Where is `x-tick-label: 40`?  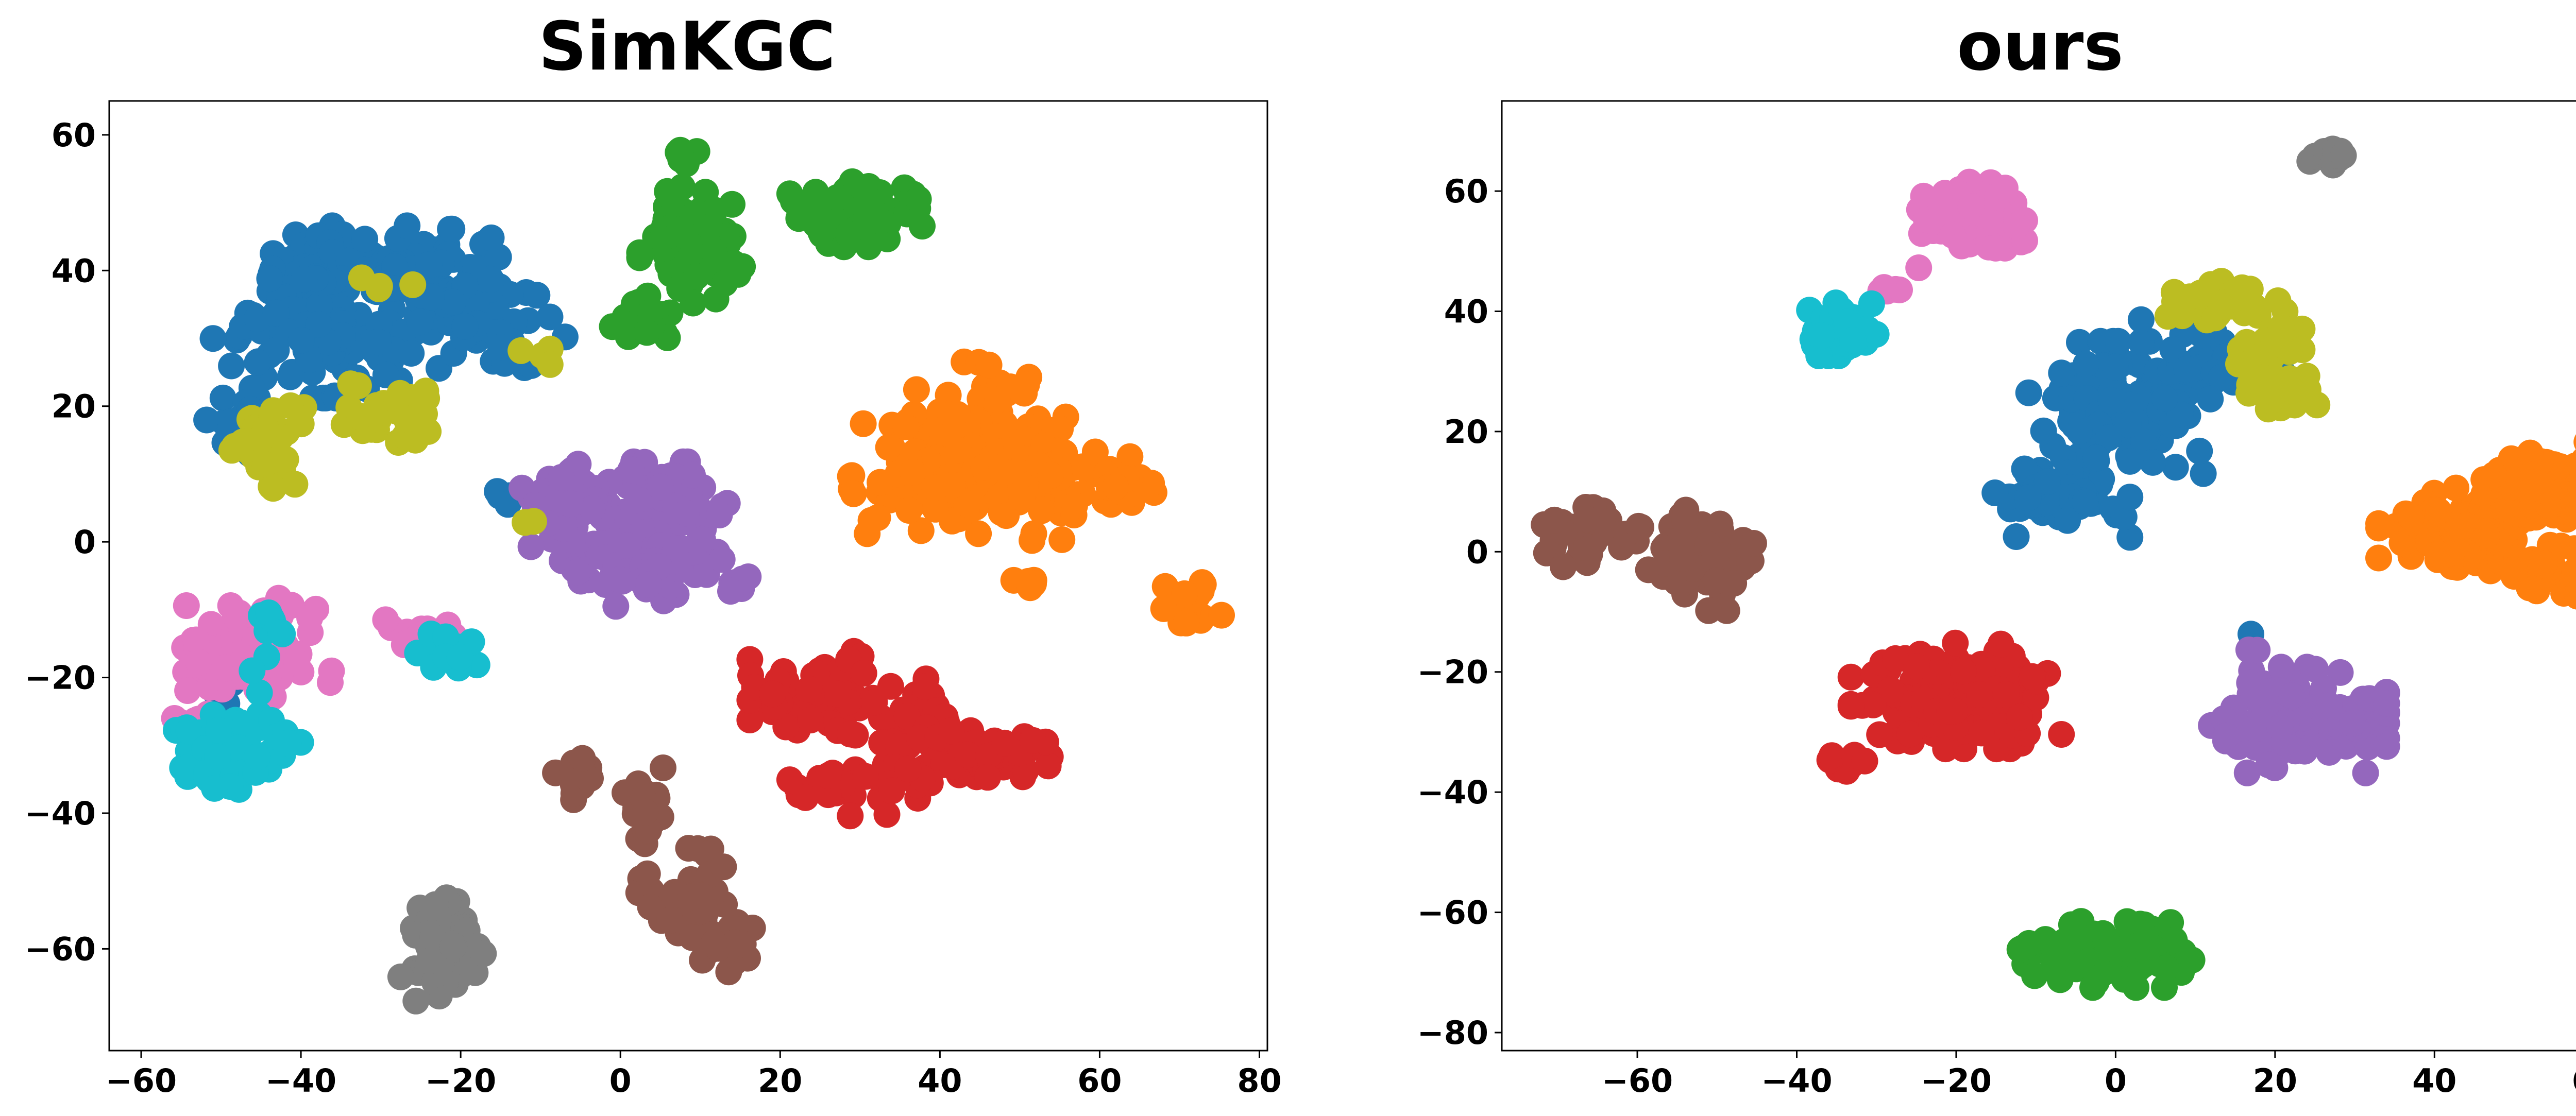 x-tick-label: 40 is located at coordinates (2434, 1081).